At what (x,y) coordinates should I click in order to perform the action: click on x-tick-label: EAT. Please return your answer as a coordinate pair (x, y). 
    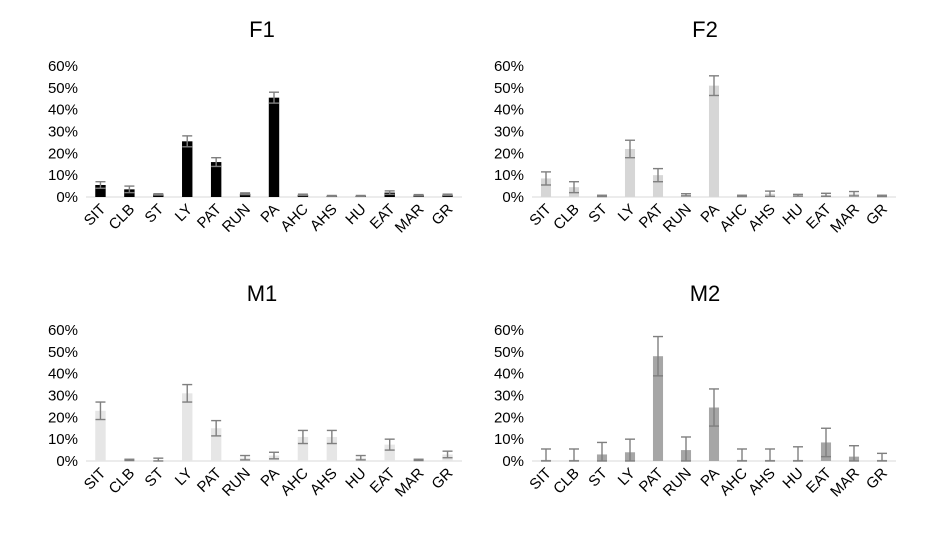
    Looking at the image, I should click on (383, 217).